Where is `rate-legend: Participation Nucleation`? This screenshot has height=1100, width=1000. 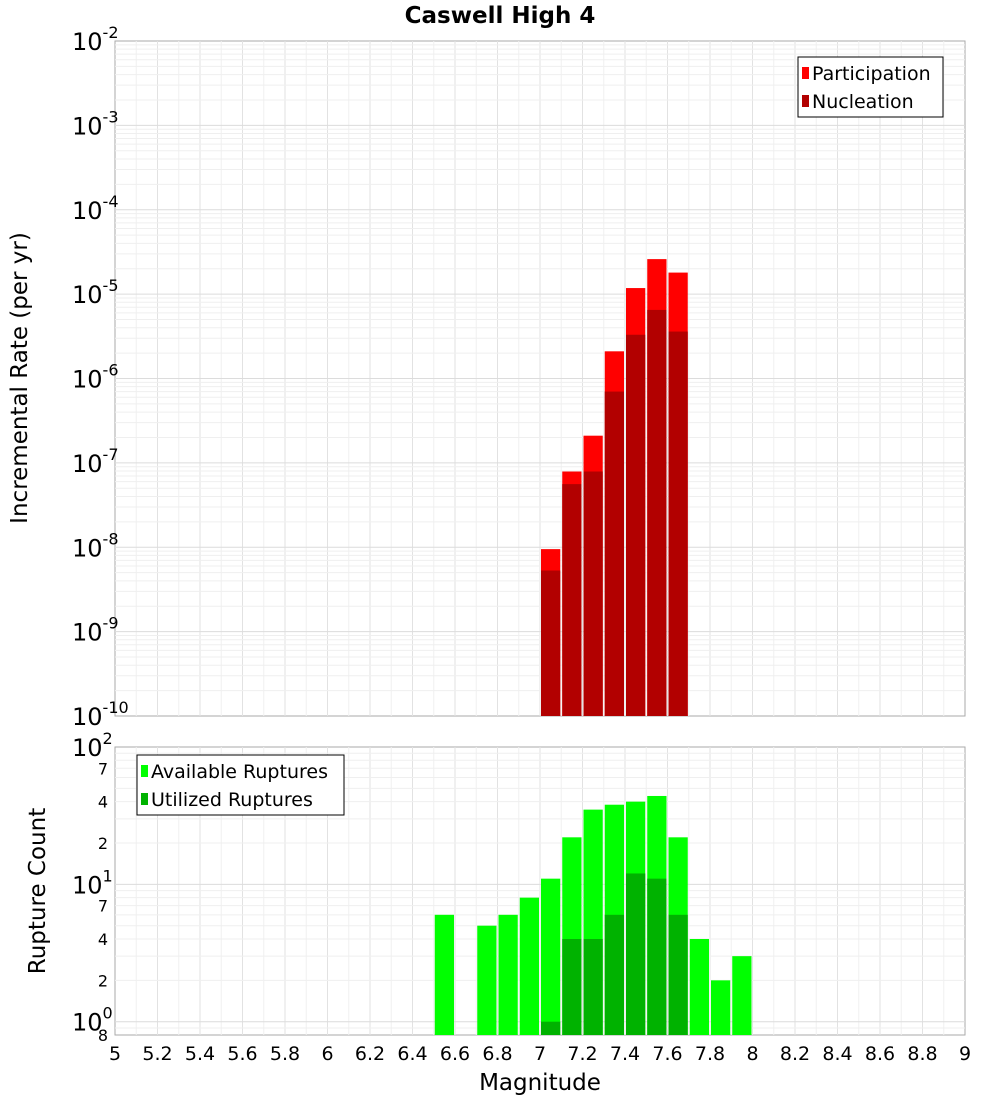
rate-legend: Participation Nucleation is located at coordinates (870, 87).